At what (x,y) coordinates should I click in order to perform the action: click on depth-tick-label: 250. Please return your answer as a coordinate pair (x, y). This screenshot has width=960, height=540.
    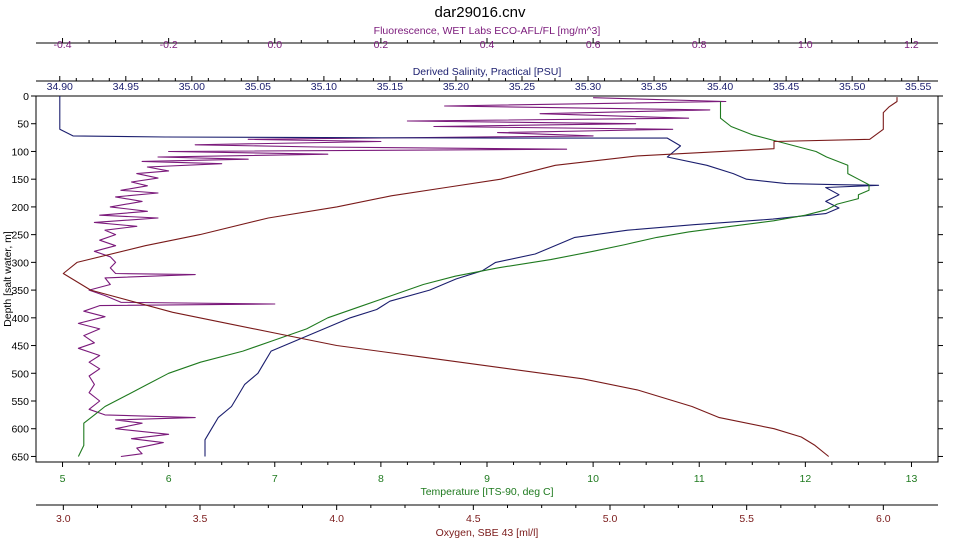
    Looking at the image, I should click on (20, 236).